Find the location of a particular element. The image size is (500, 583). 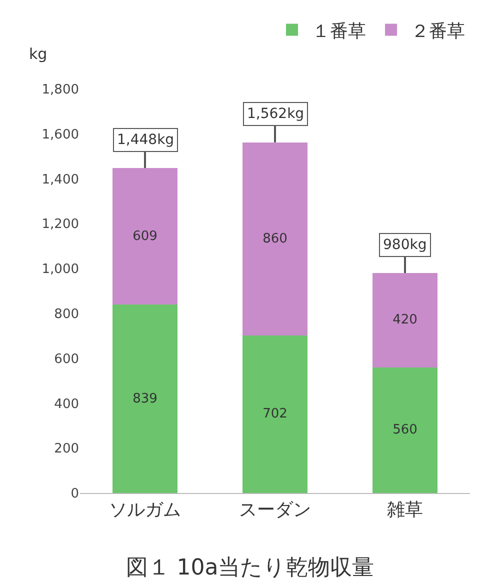

y-tick-label: 600 is located at coordinates (66, 359).